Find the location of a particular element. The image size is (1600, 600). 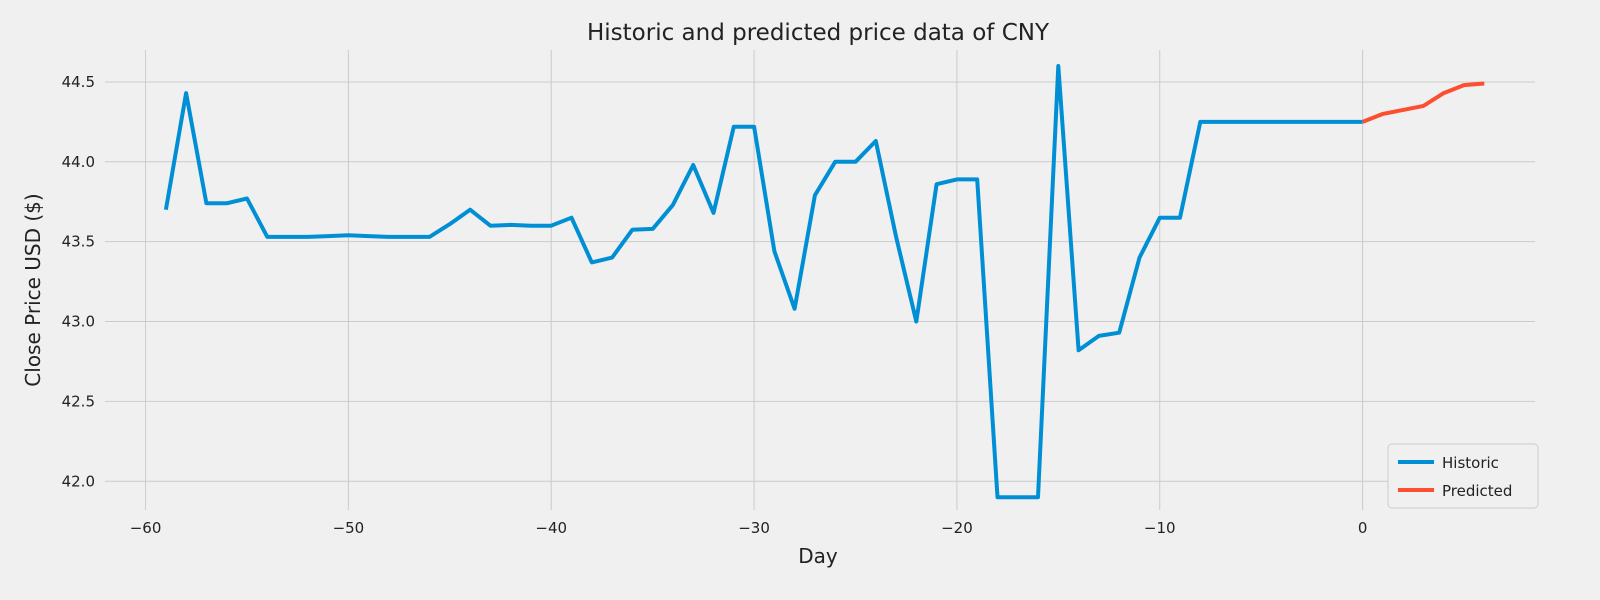

chart-title: Historic and predicted price data of CNY is located at coordinates (818, 33).